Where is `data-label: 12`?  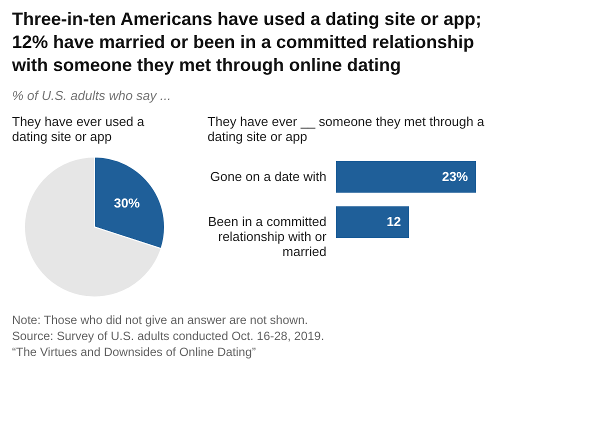 data-label: 12 is located at coordinates (394, 222).